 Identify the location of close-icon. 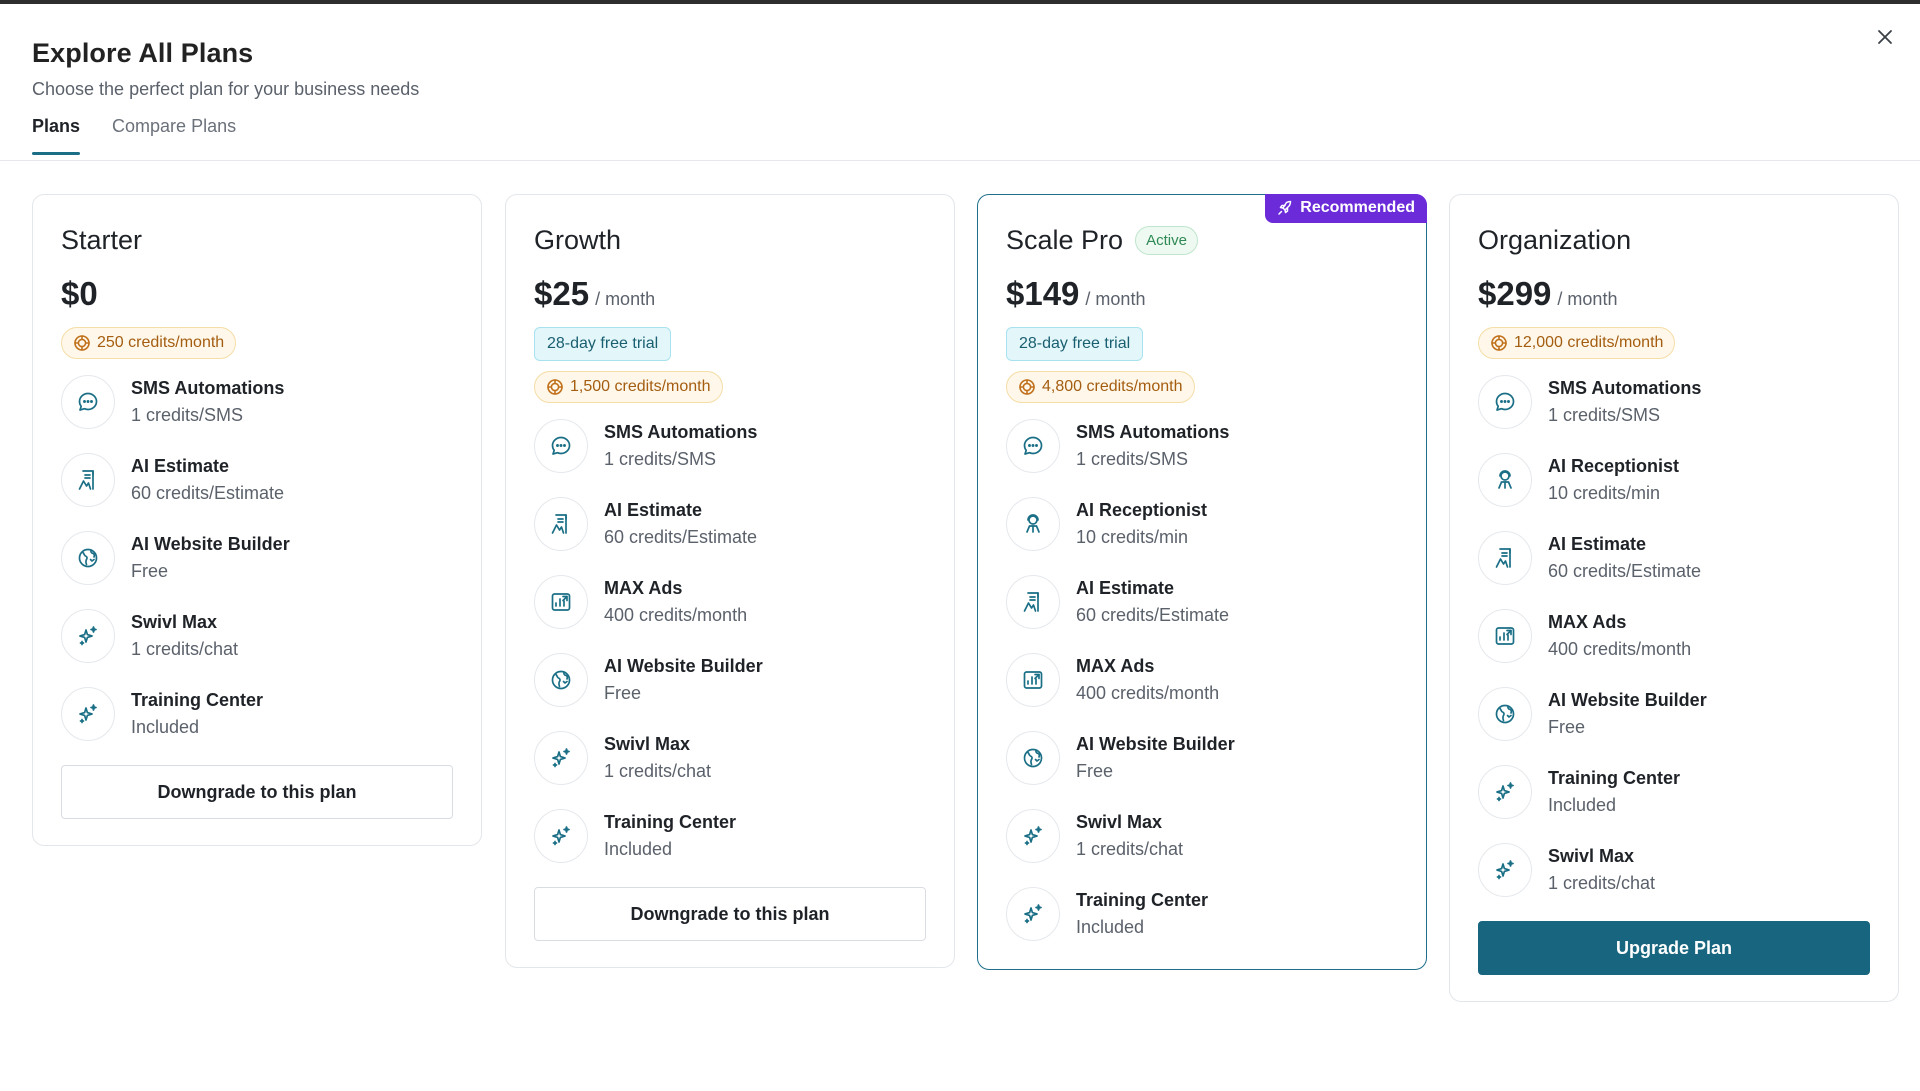
(1885, 37).